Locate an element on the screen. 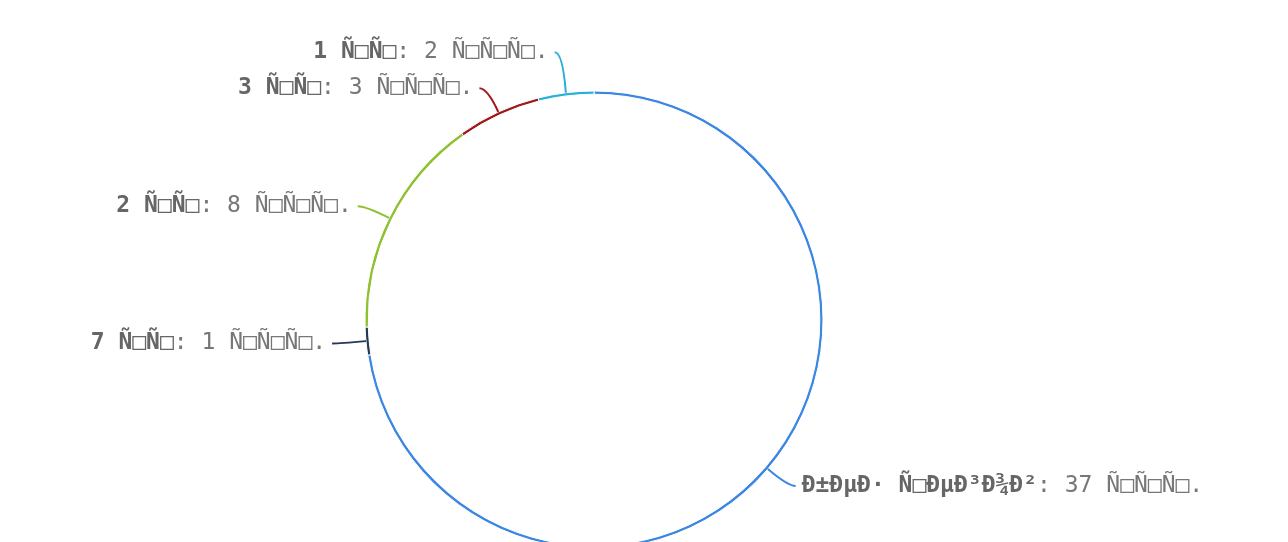  data-label: : 3 Ñ□Ñ□Ñ□. is located at coordinates (397, 86).